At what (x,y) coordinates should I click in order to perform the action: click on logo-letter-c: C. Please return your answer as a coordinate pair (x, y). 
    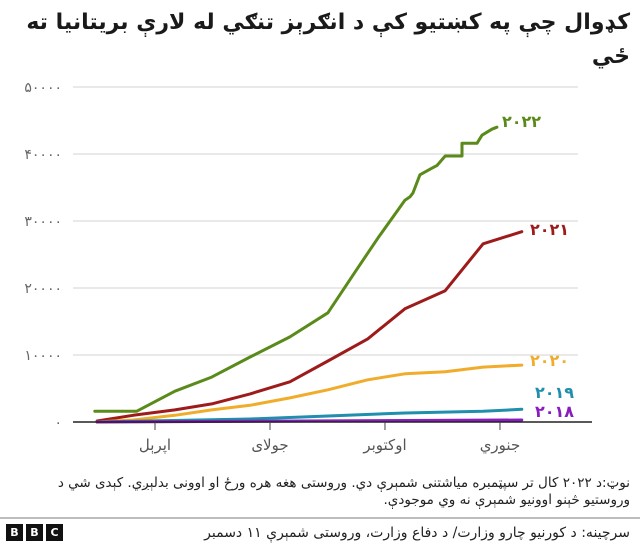
    Looking at the image, I should click on (54, 532).